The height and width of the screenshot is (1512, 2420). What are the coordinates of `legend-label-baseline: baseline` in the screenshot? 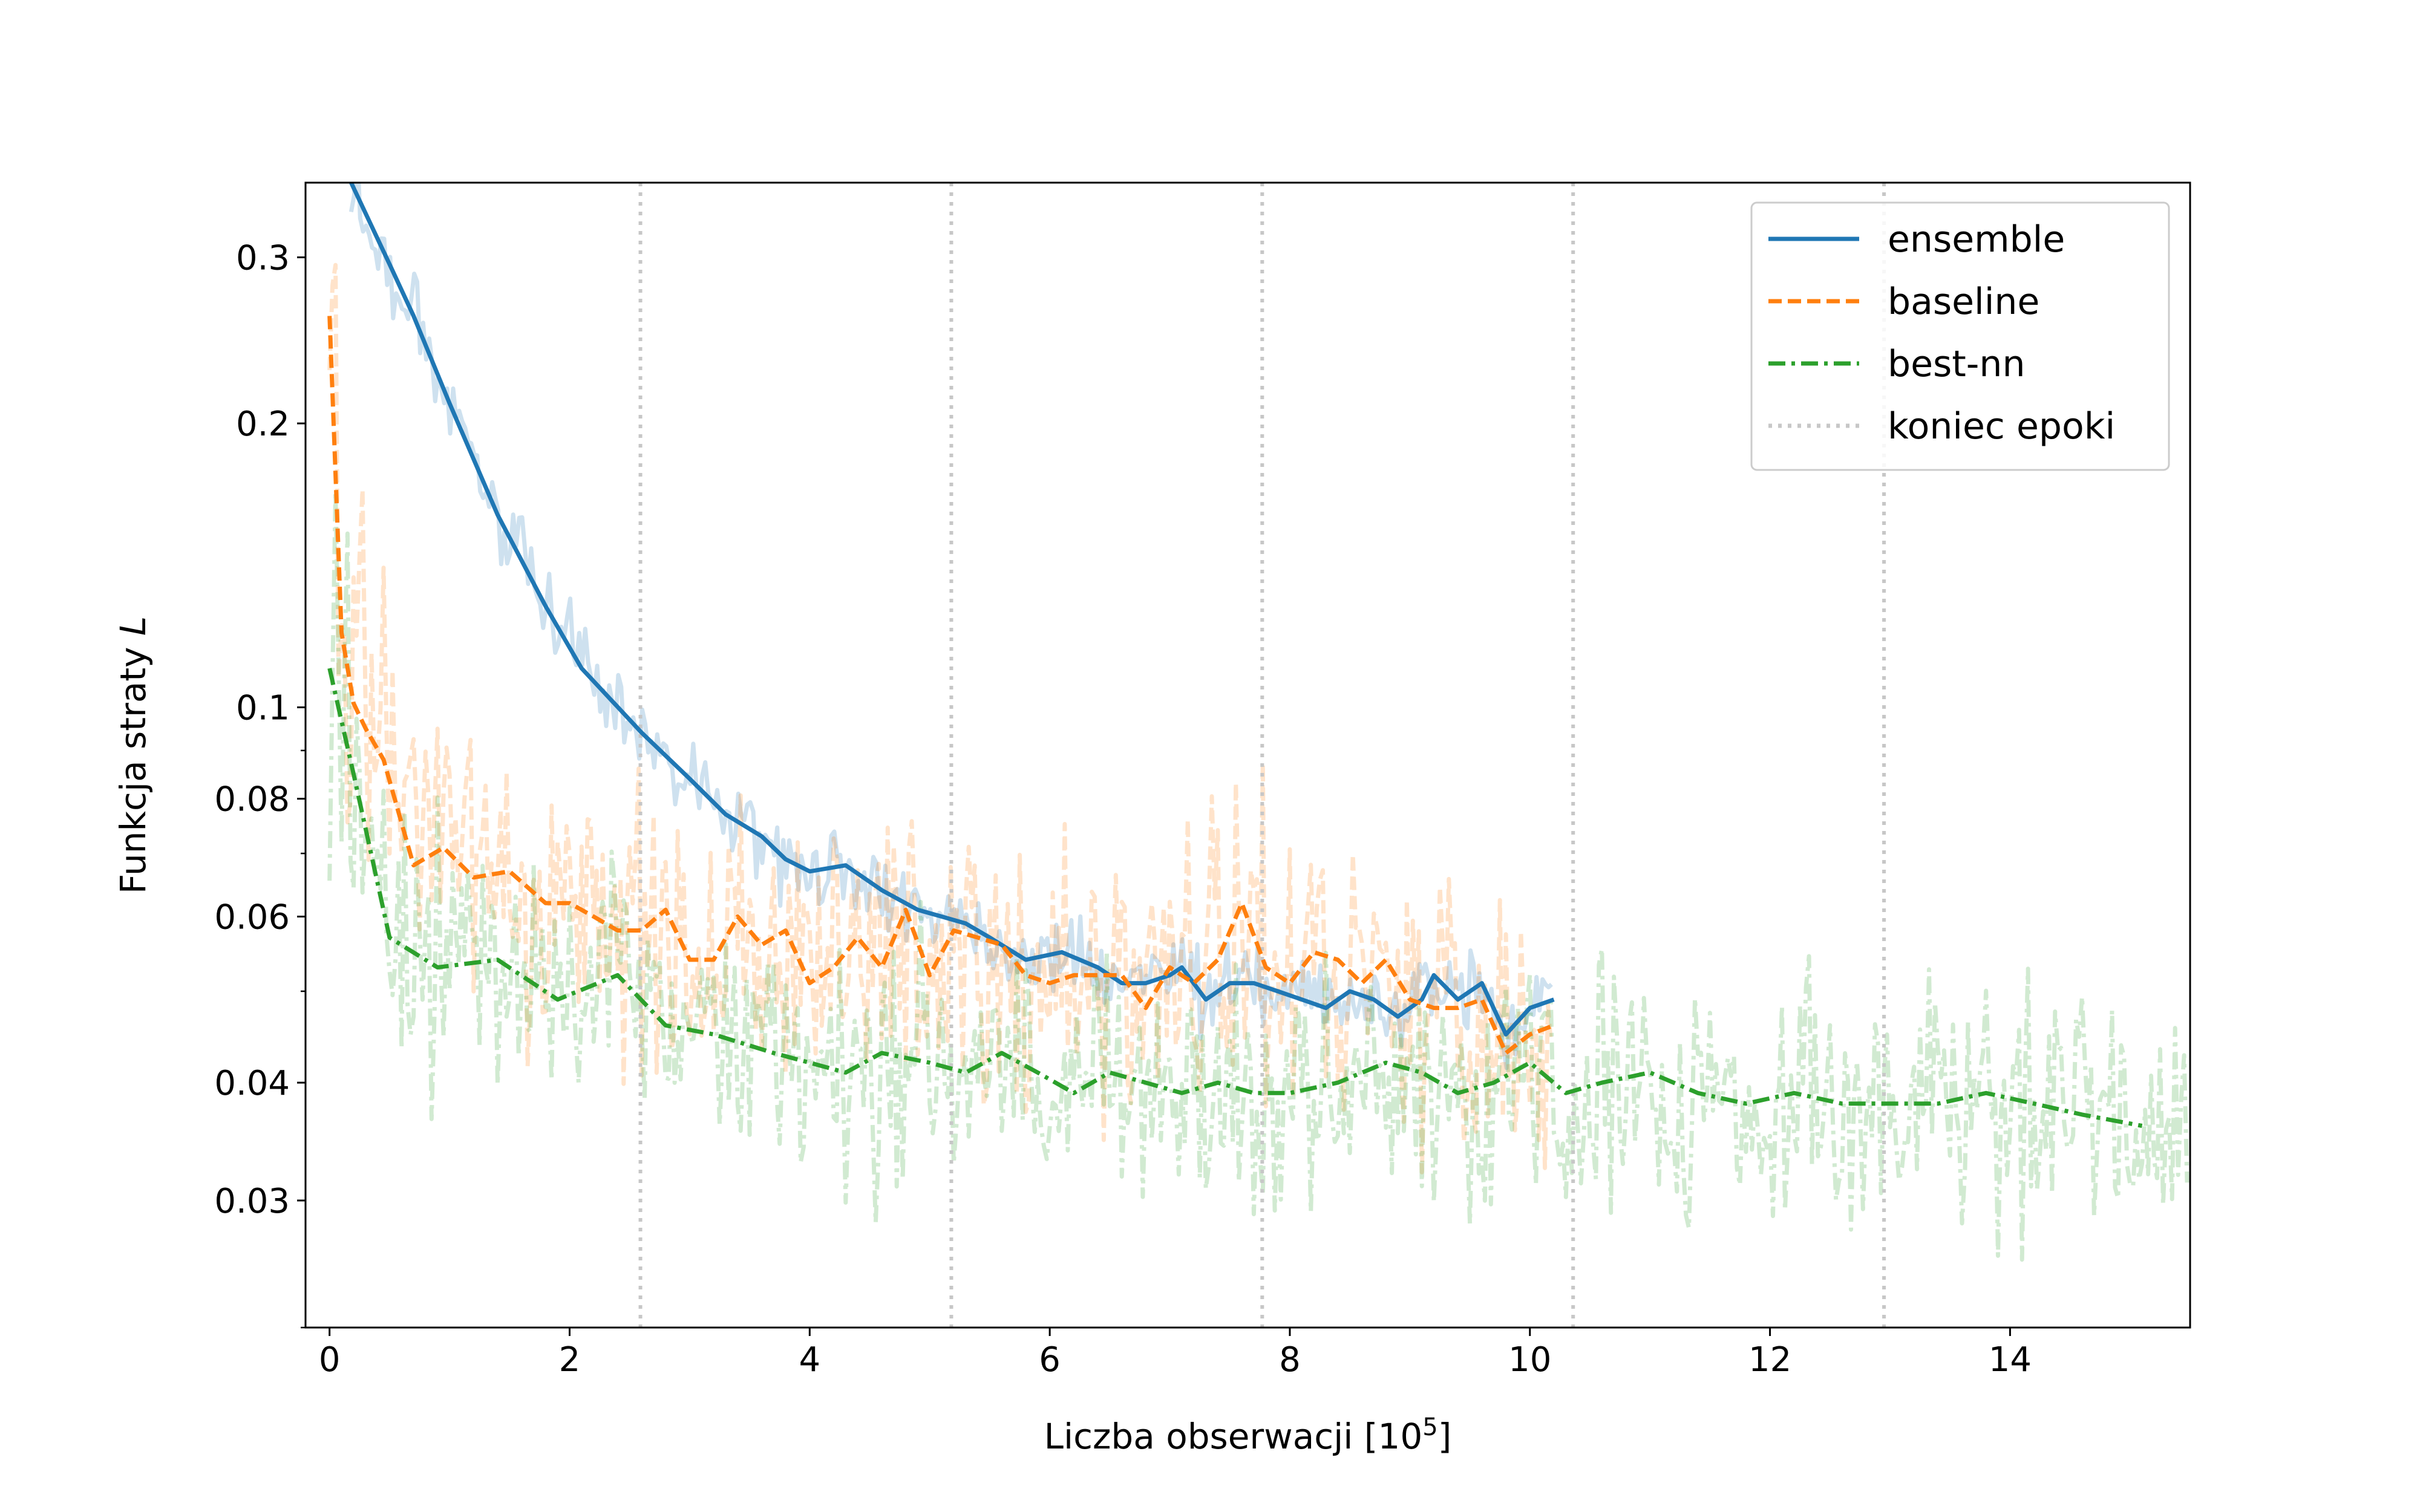 It's located at (1963, 302).